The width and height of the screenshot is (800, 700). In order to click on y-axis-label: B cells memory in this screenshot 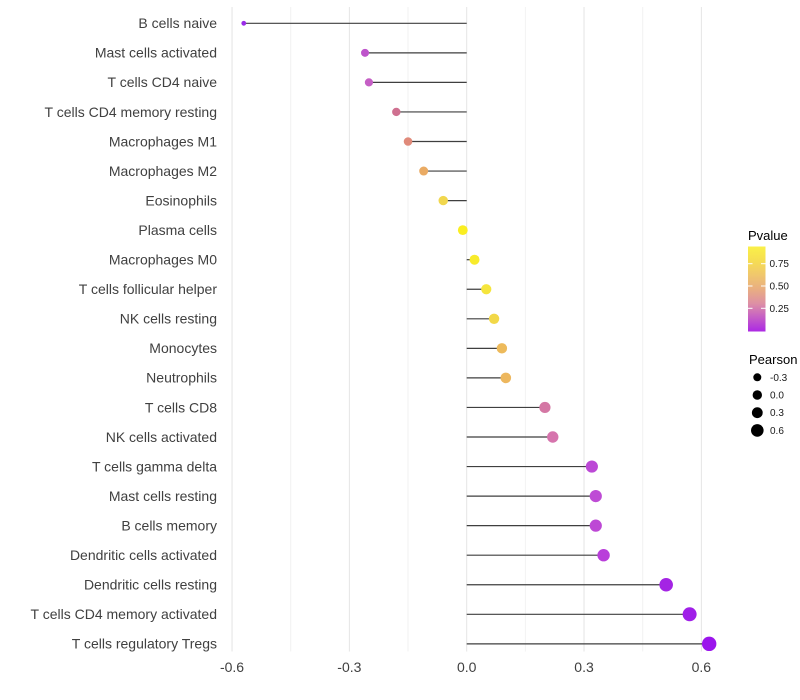, I will do `click(169, 525)`.